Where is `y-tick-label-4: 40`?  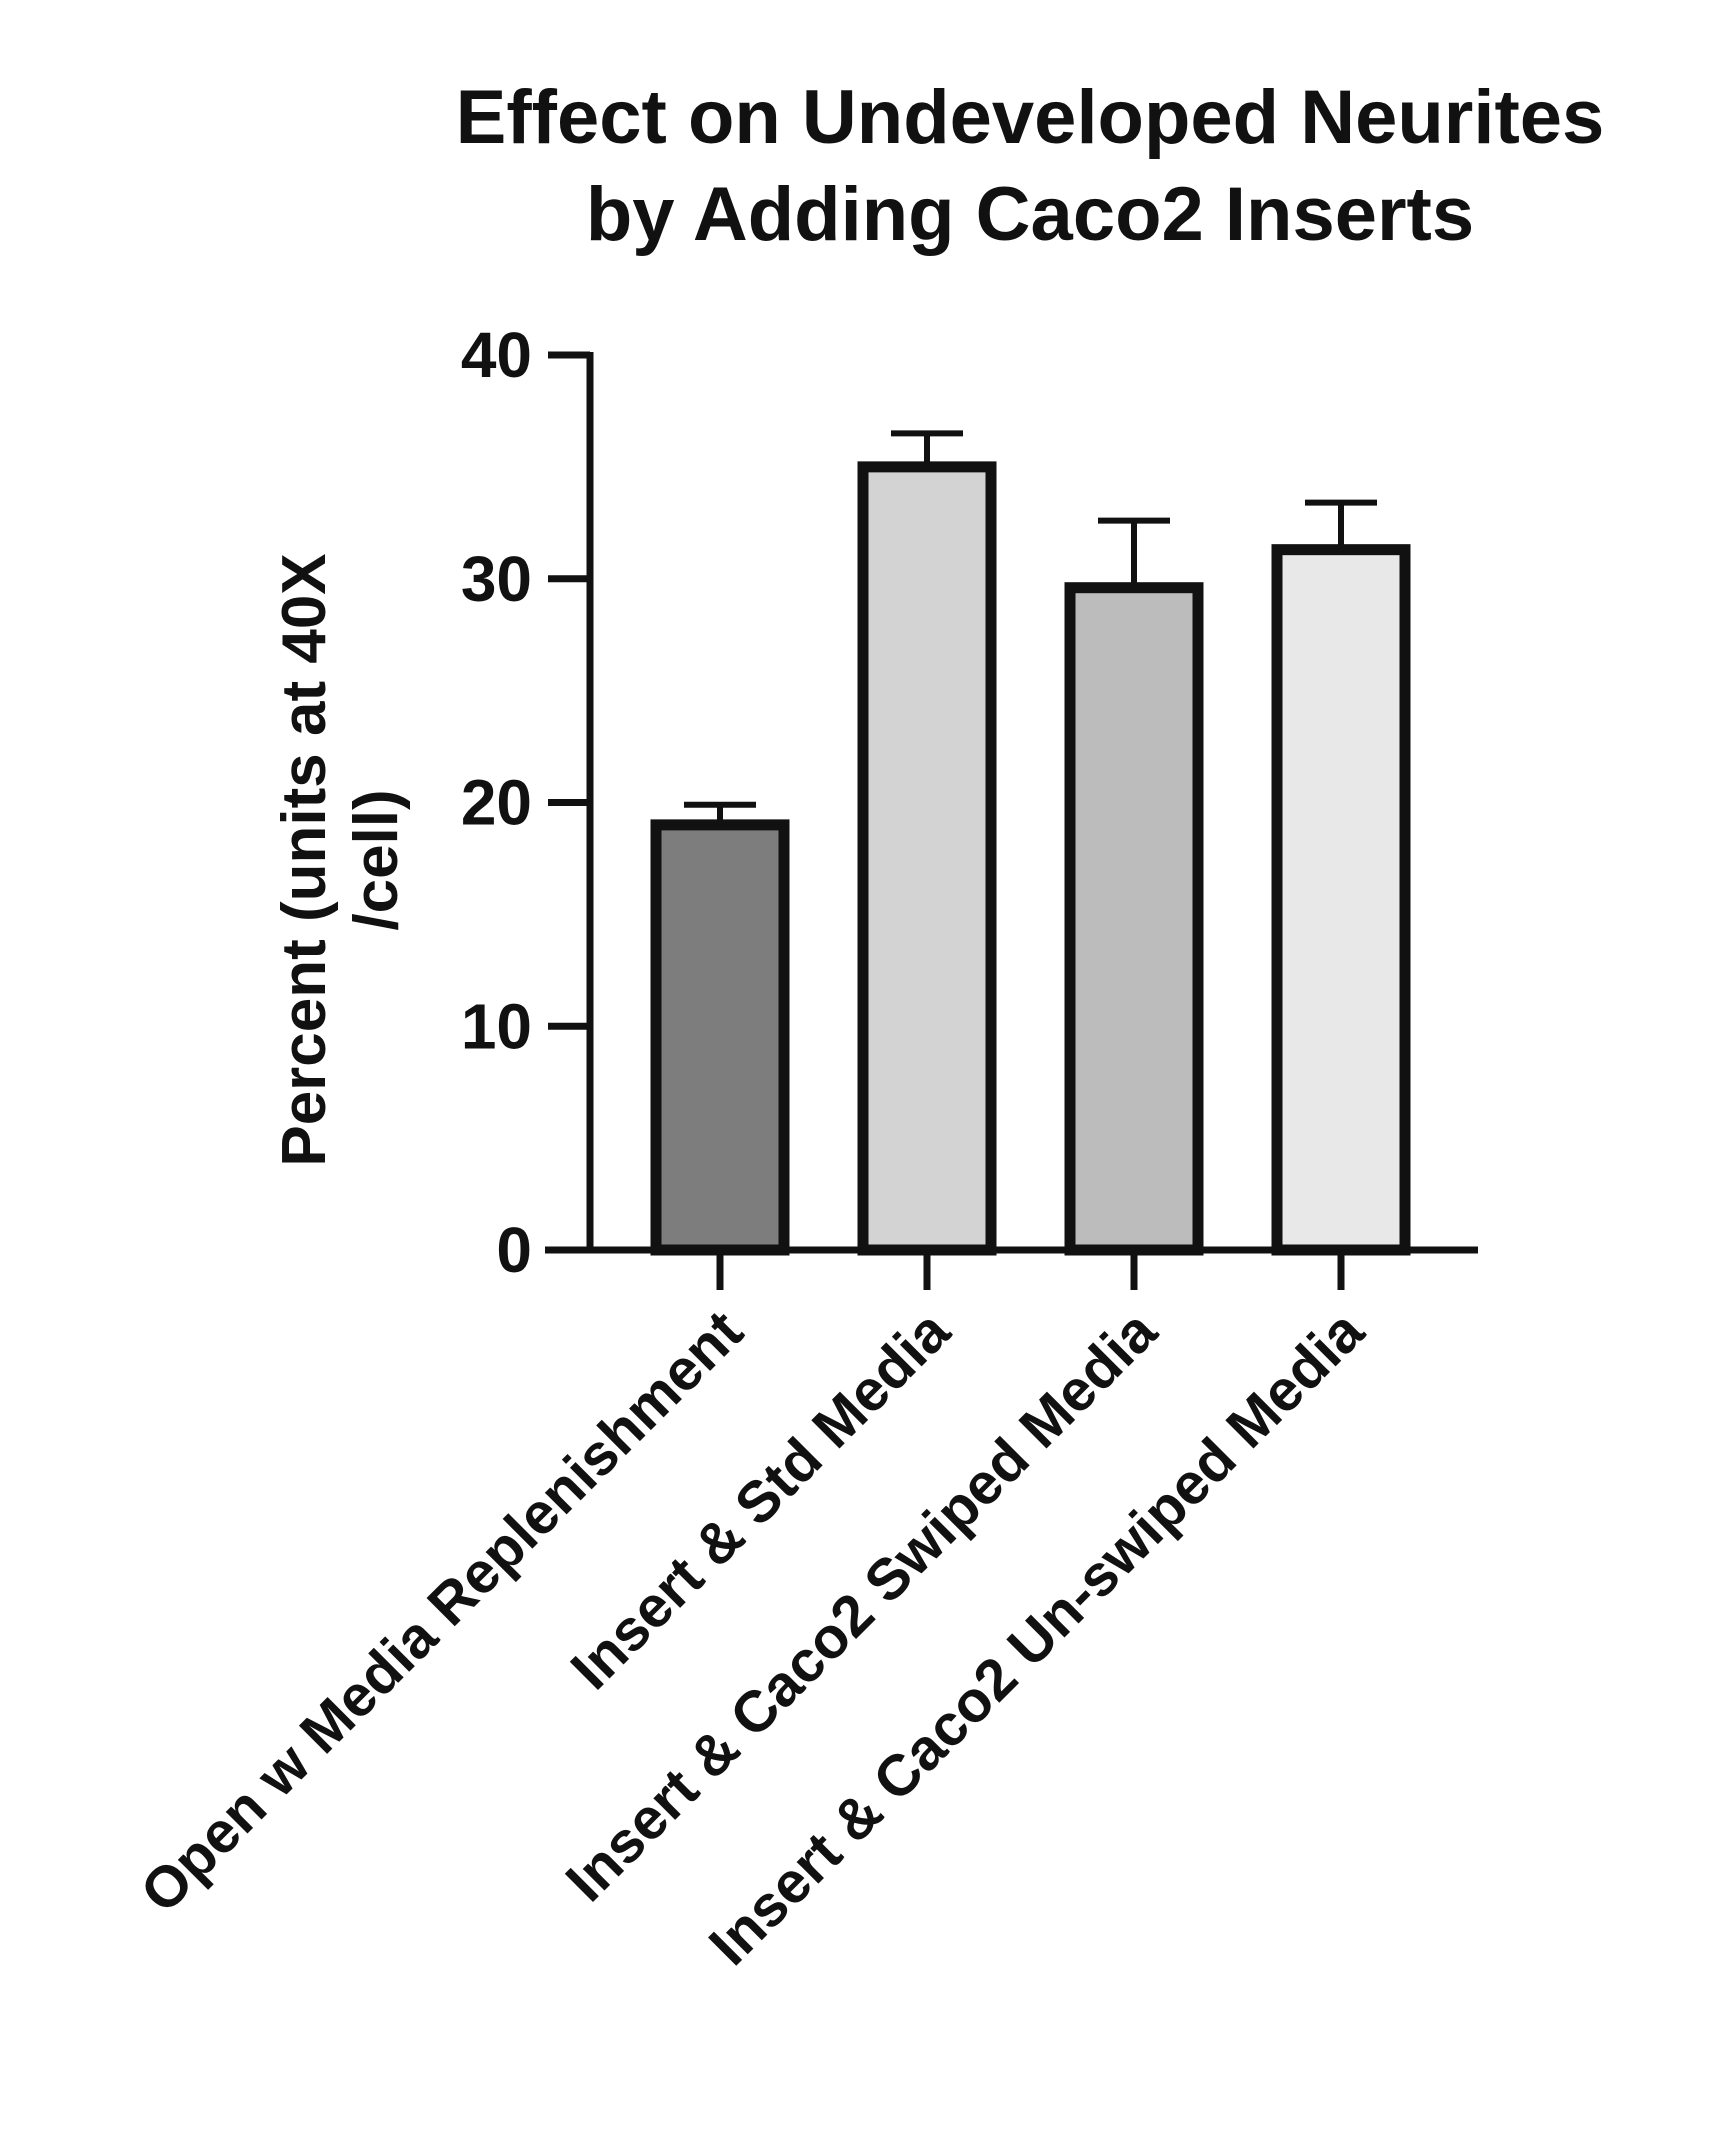 y-tick-label-4: 40 is located at coordinates (496, 355).